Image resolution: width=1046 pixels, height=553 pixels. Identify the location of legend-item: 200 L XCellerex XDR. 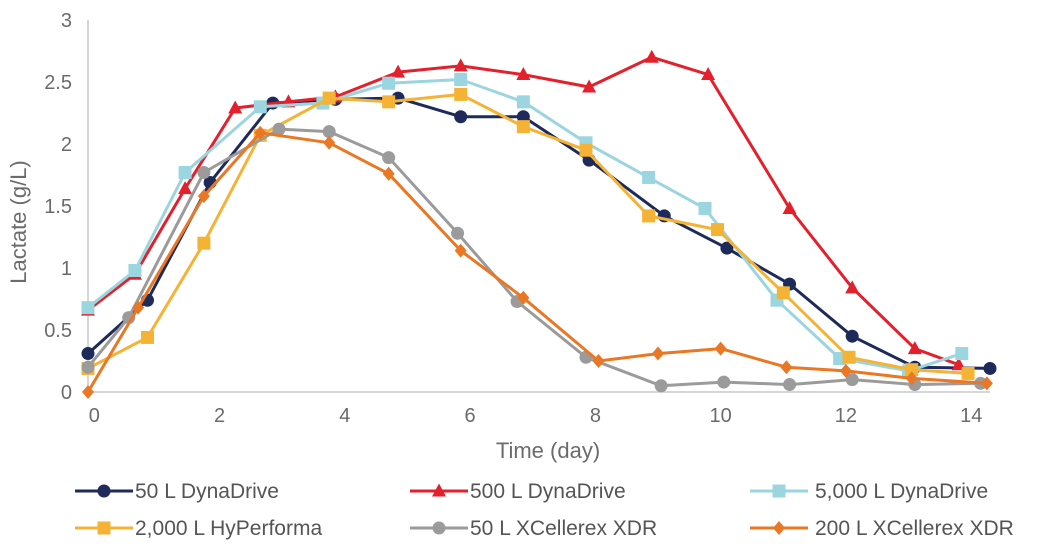
(882, 528).